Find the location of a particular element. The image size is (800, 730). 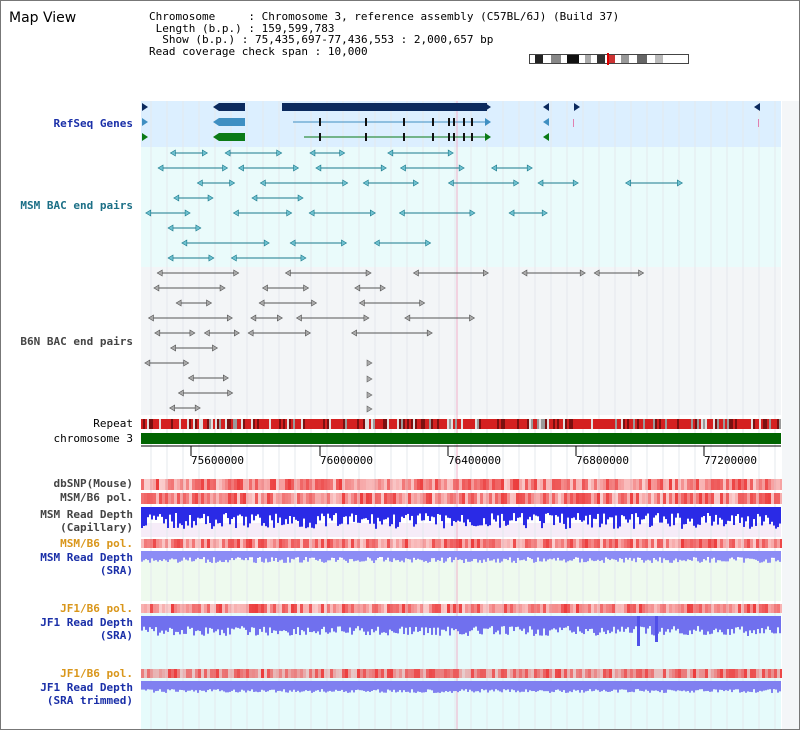

jf1-b6-pol-label-1: JF1/B6 pol. is located at coordinates (96, 608).